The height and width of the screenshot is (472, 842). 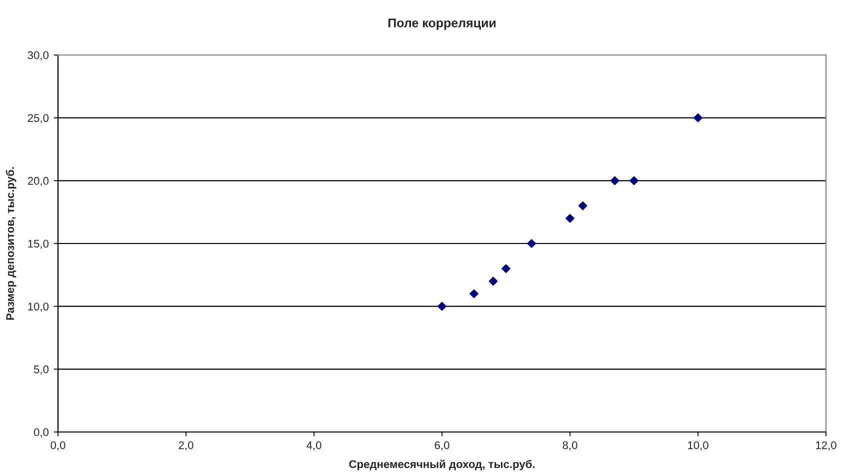 I want to click on y-tick-label: 15,0, so click(x=38, y=244).